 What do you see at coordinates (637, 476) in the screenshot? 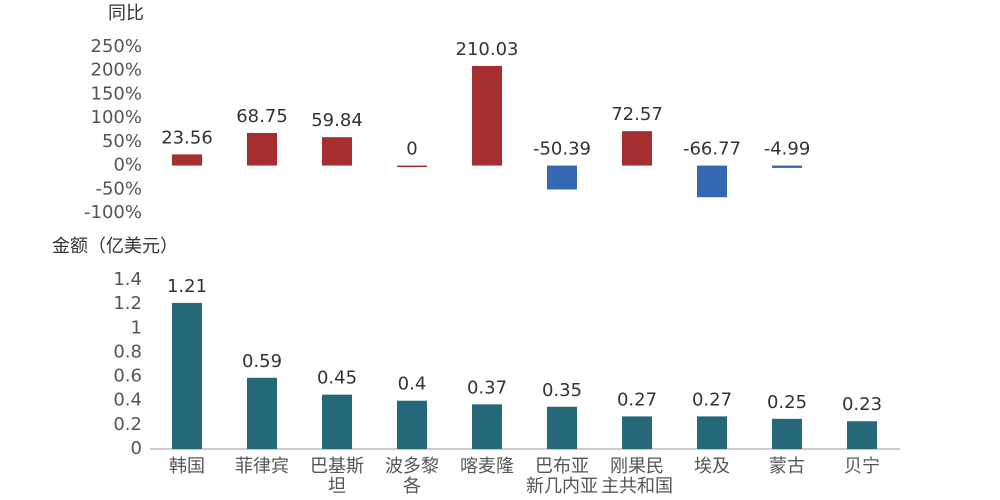
I see `x-tick-label: 刚果民主共和国` at bounding box center [637, 476].